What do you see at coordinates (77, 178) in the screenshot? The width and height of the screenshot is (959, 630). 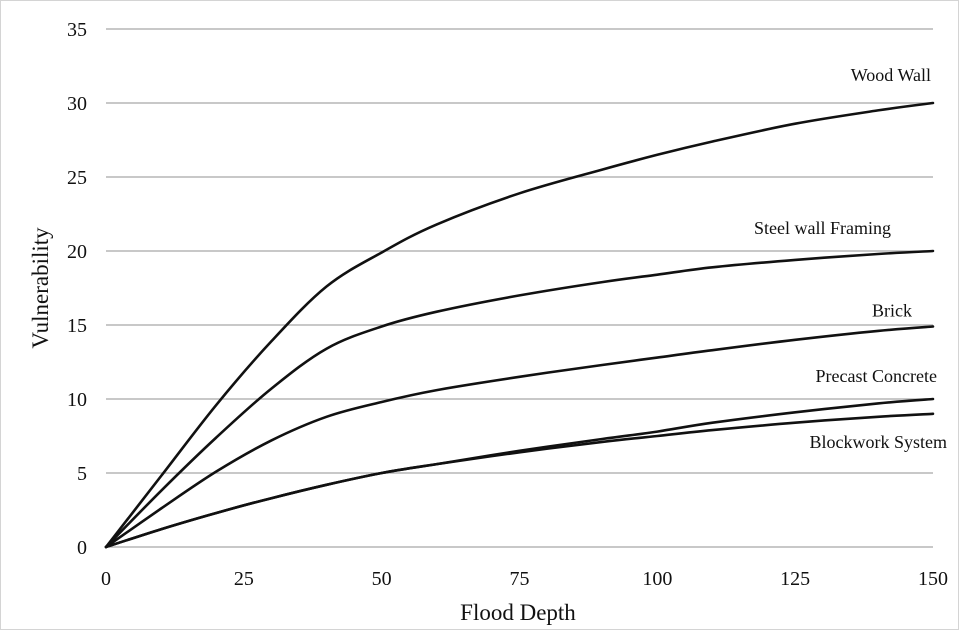 I see `y-tick-label-25: 25` at bounding box center [77, 178].